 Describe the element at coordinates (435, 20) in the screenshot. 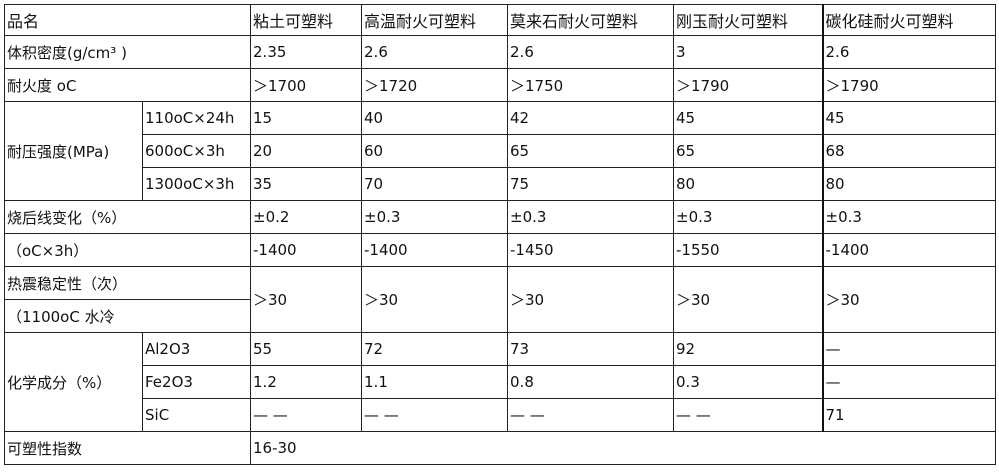

I see `product-header: 高温耐火可塑料` at that location.